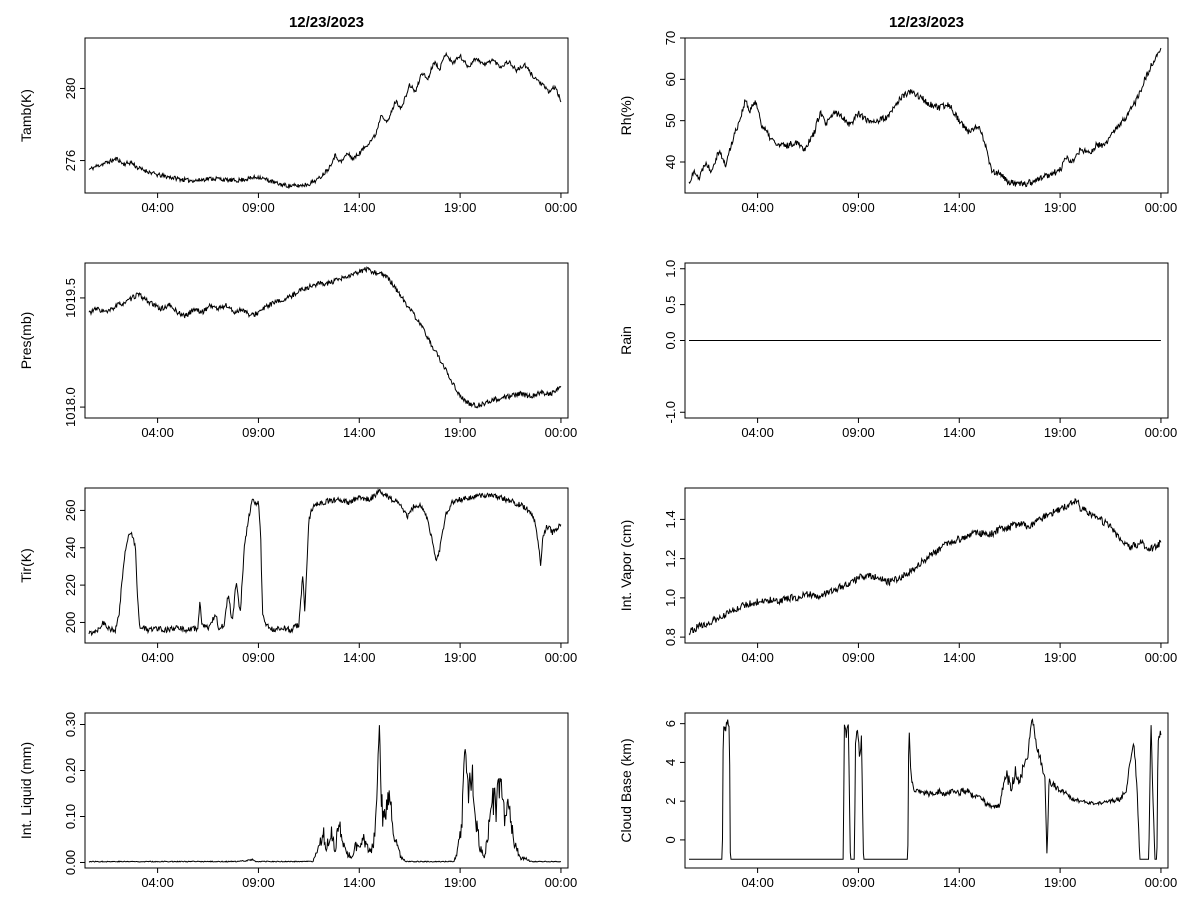  Describe the element at coordinates (670, 340) in the screenshot. I see `y-tick-label: 0.0` at that location.